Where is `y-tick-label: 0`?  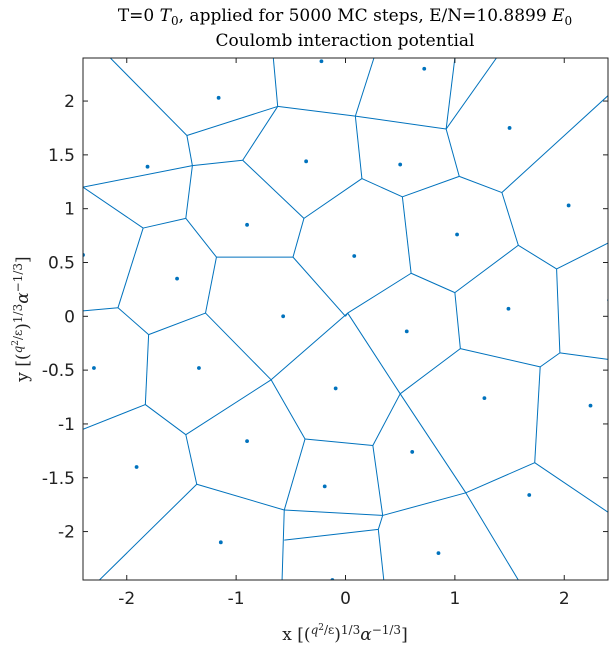 y-tick-label: 0 is located at coordinates (69, 317).